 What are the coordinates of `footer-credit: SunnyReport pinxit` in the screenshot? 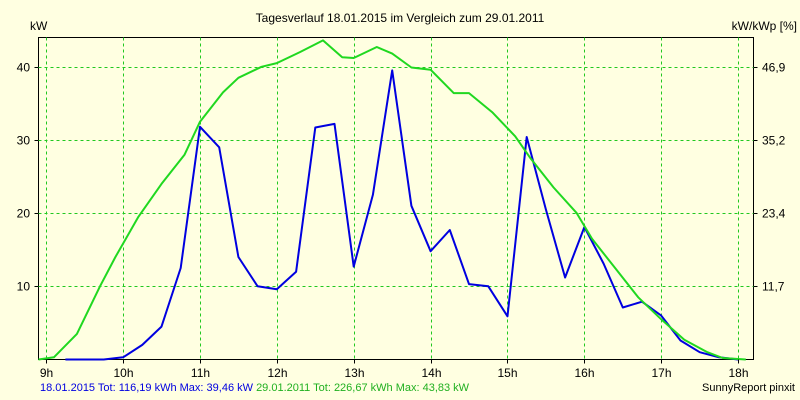 It's located at (748, 388).